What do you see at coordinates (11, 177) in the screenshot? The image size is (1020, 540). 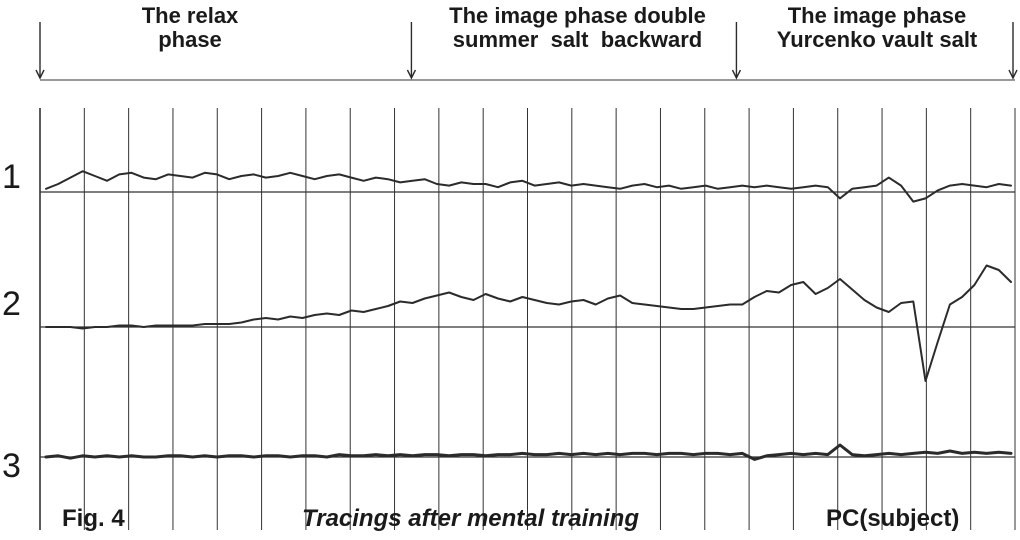 I see `trace-label-1: 1` at bounding box center [11, 177].